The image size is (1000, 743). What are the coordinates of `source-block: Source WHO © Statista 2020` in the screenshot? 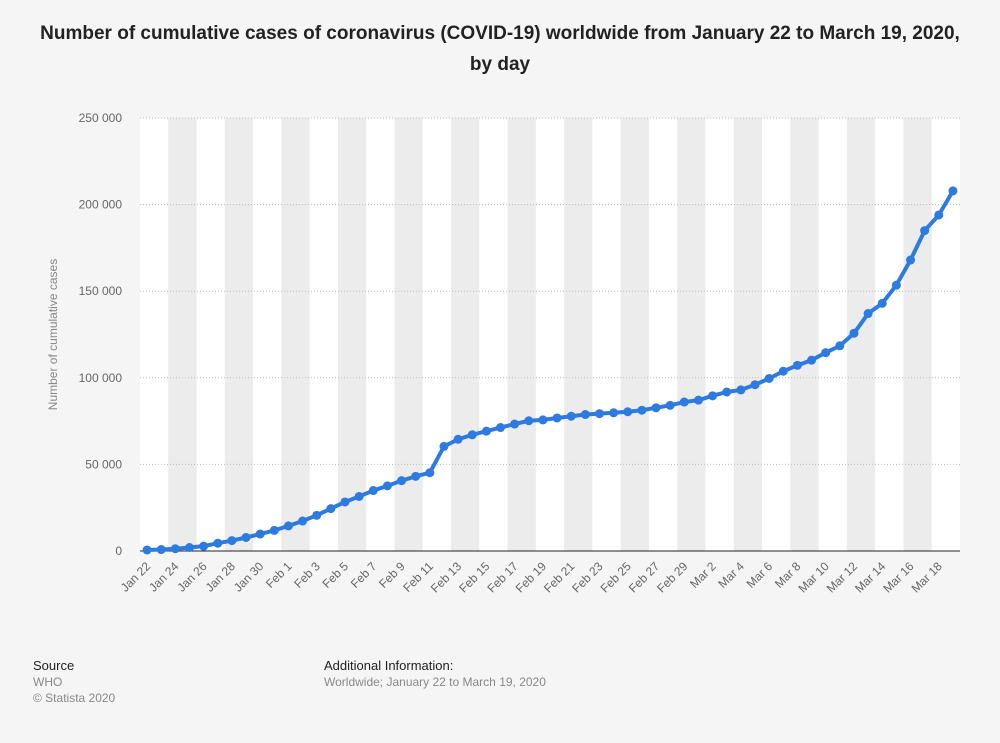 It's located at (74, 682).